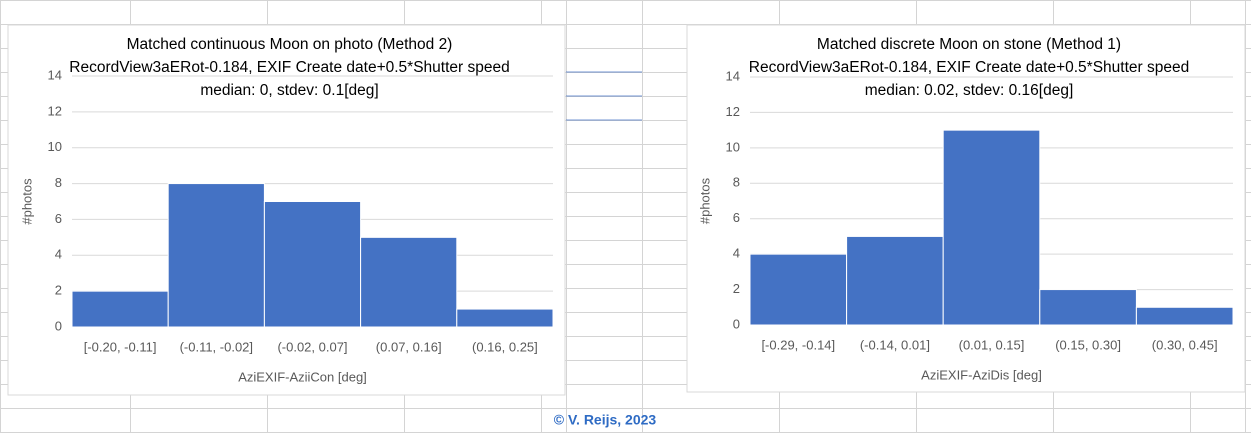 The height and width of the screenshot is (433, 1251). What do you see at coordinates (302, 376) in the screenshot?
I see `x-axis-label: AziEXIF-AziiCon [deg]` at bounding box center [302, 376].